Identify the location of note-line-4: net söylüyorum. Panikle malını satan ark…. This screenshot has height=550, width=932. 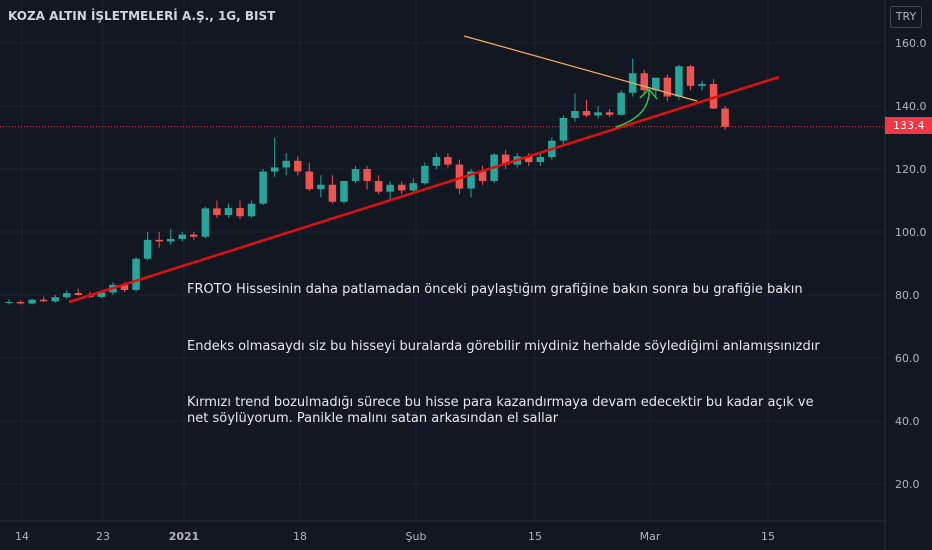
(373, 418).